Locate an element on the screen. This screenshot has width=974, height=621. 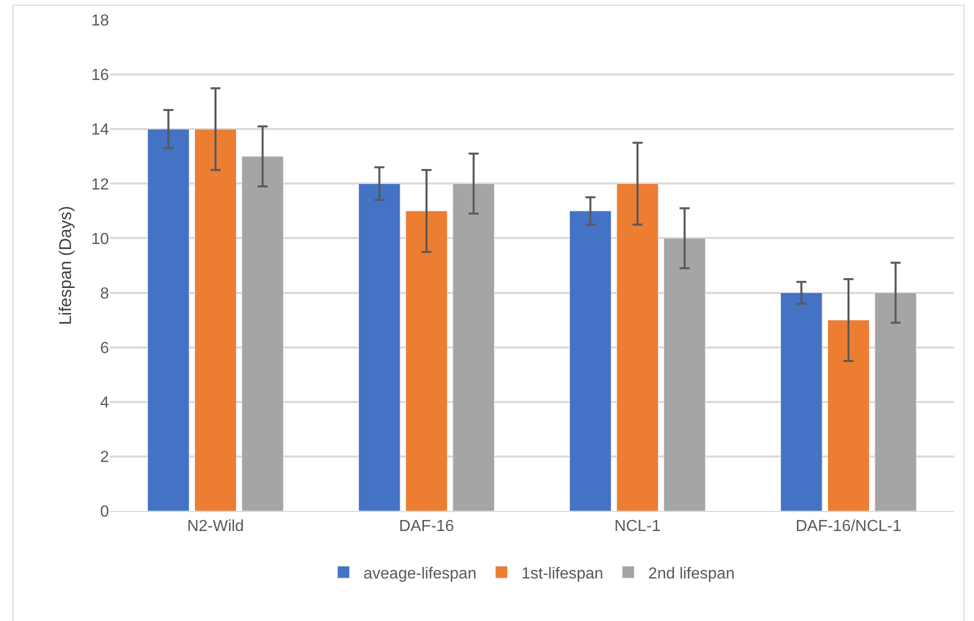
legend-label: 1st-lifespan is located at coordinates (562, 573).